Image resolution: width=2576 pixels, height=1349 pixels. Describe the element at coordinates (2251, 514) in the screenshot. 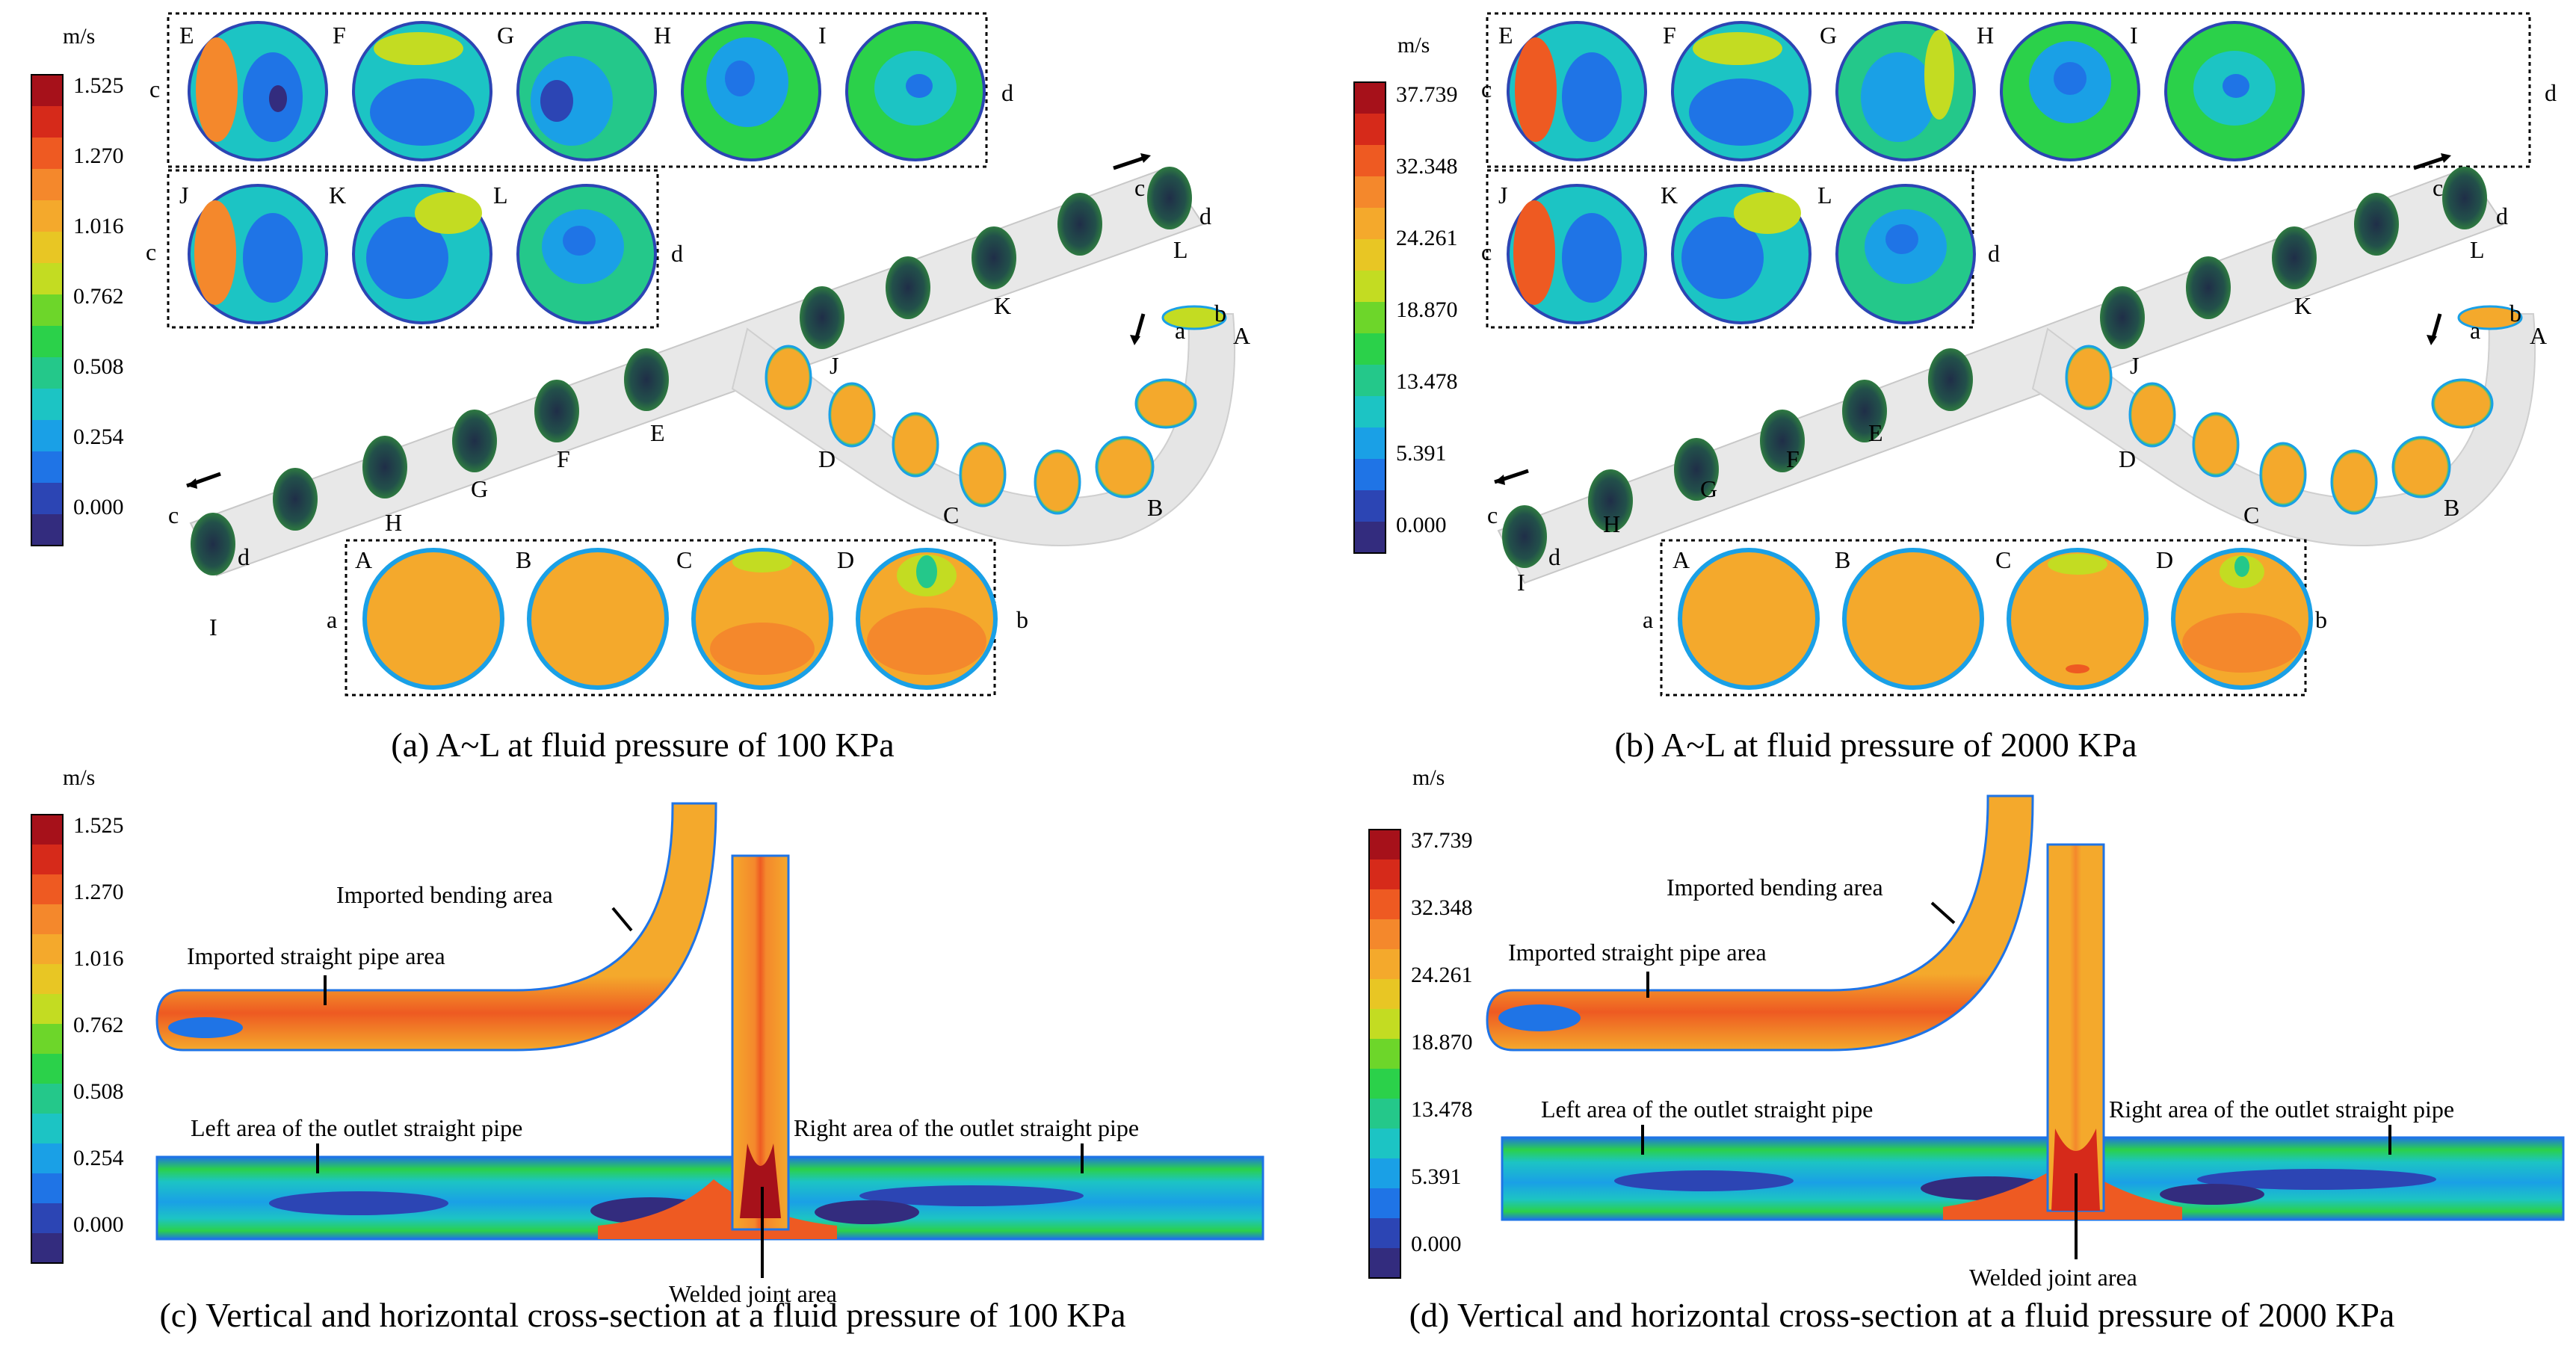

I see `pipe-label: C` at that location.